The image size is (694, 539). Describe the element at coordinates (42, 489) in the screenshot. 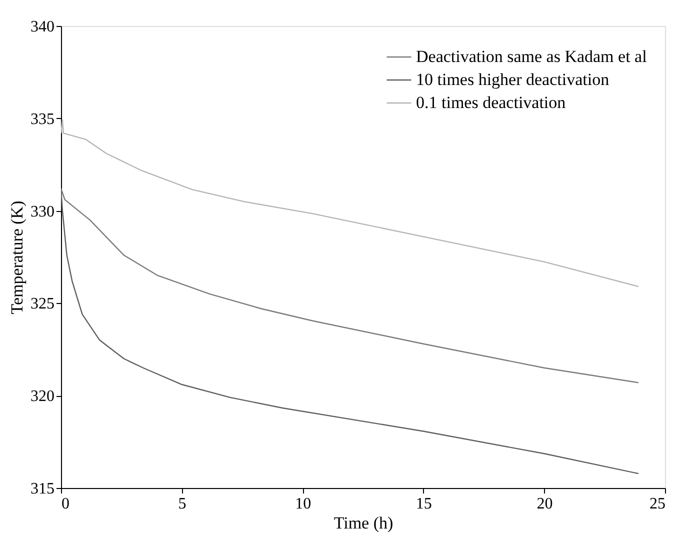

I see `y-tick-label: 315` at that location.